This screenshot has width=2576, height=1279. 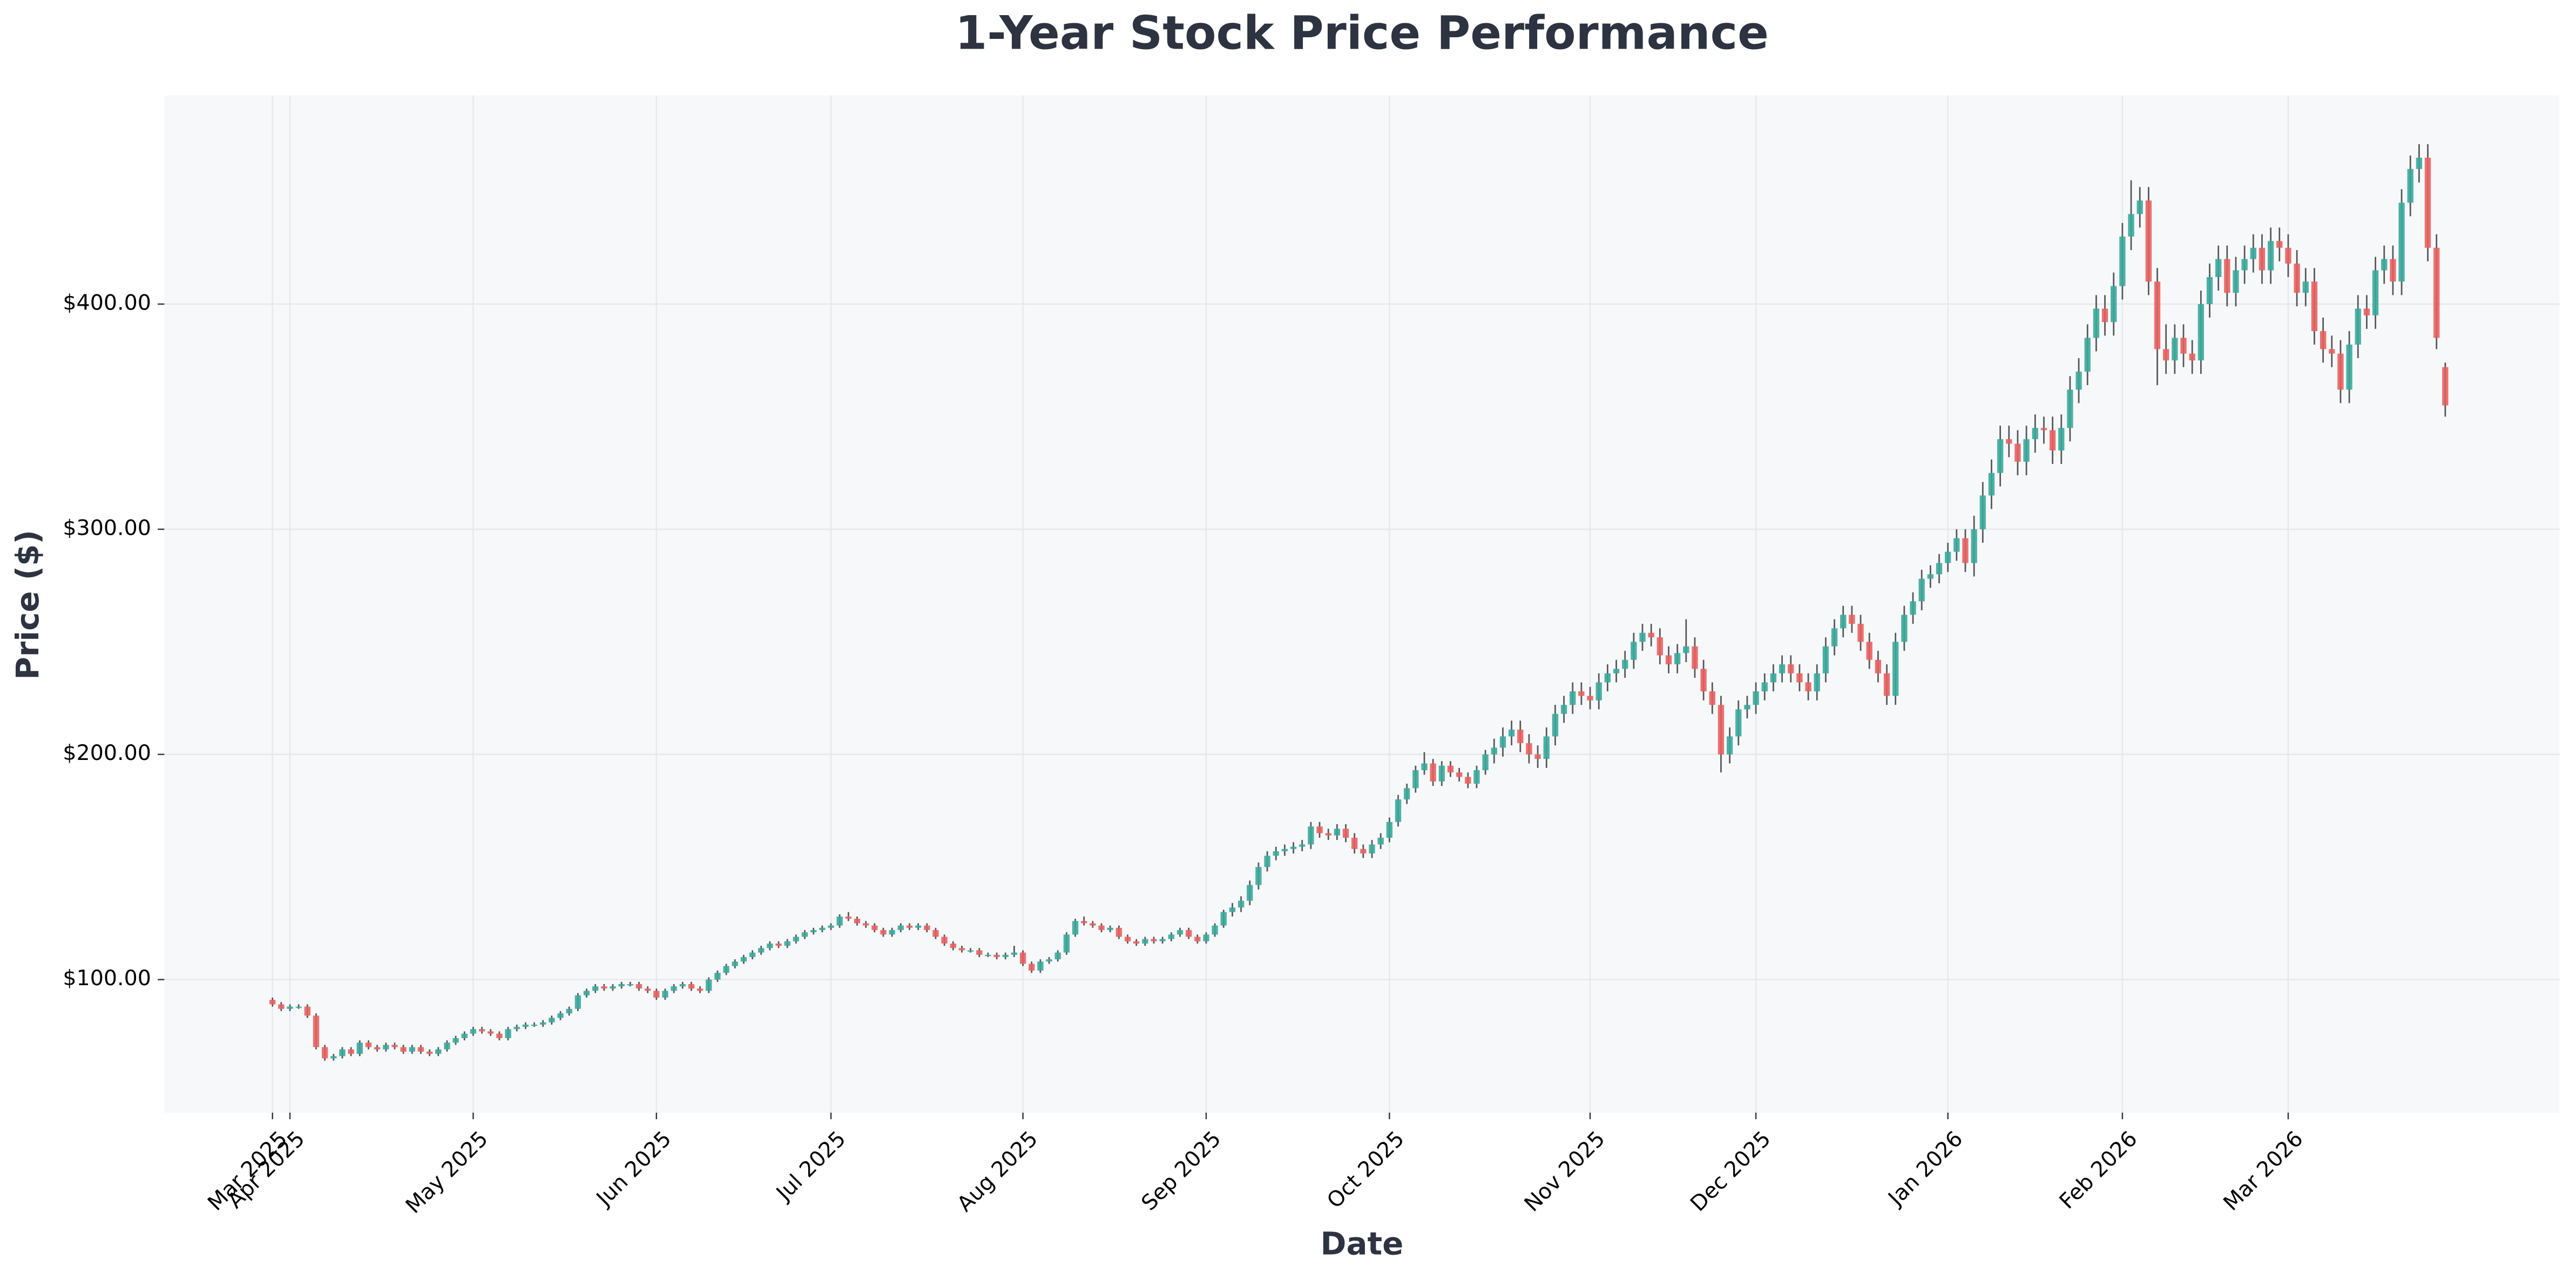 I want to click on y-tick-label: $300.00, so click(x=107, y=527).